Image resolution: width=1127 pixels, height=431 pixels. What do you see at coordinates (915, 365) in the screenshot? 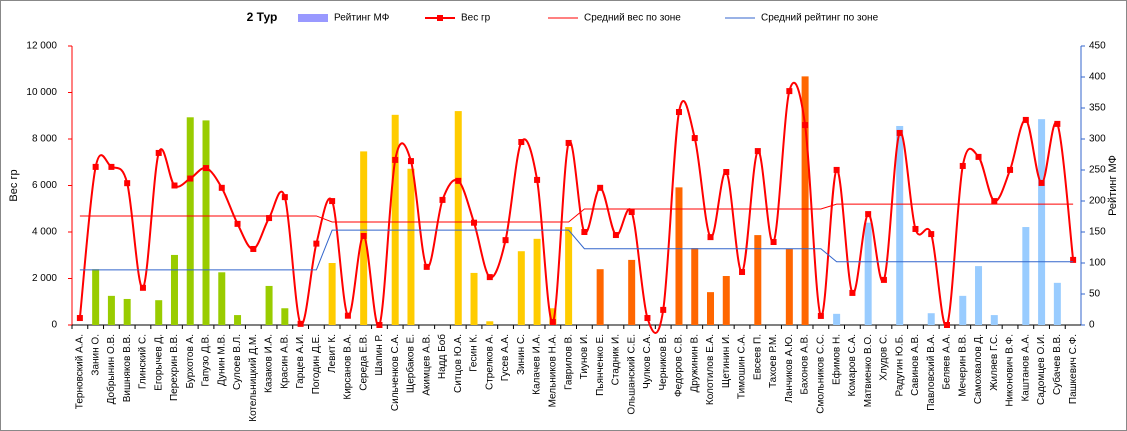
I see `x-tick-label: Савинов А.В.` at bounding box center [915, 365].